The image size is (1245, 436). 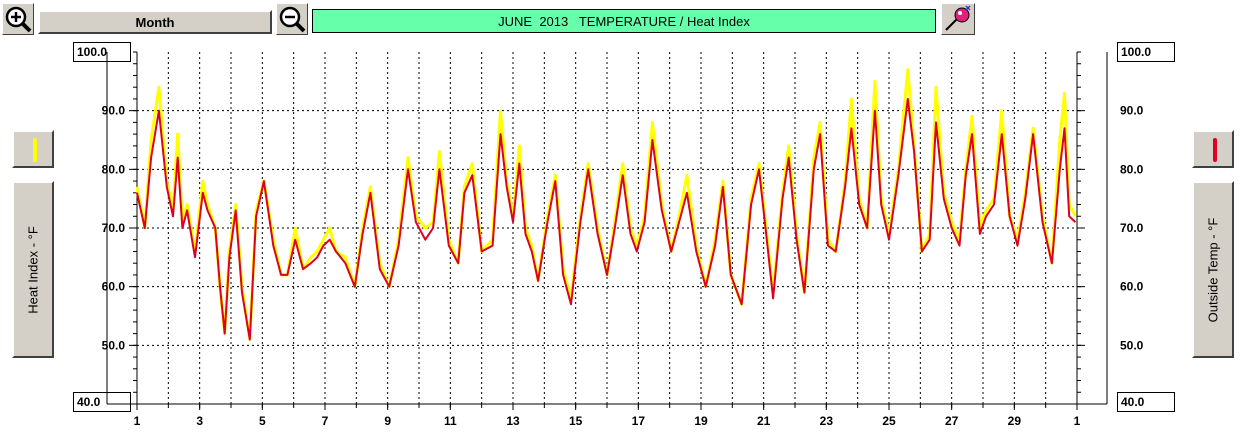 I want to click on y-tick-label-left: 60.0, so click(x=114, y=287).